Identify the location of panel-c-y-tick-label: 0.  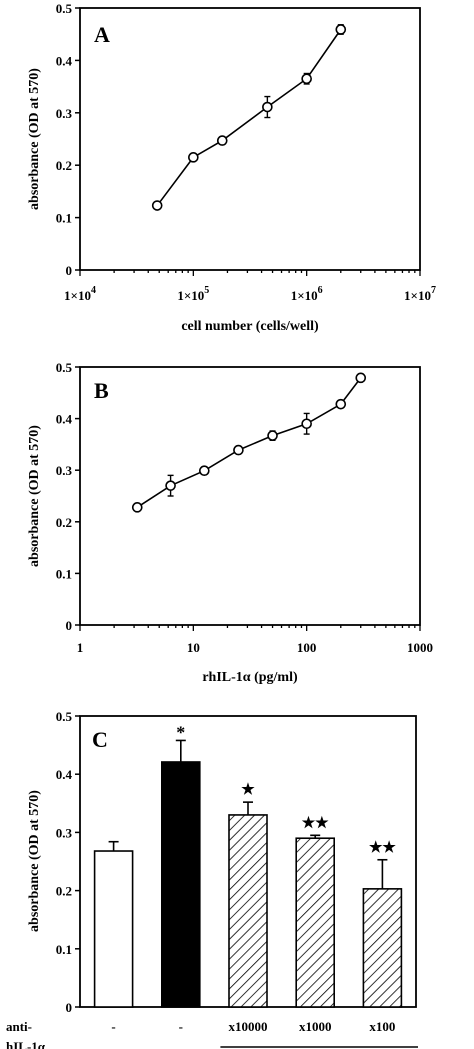
(69, 1007).